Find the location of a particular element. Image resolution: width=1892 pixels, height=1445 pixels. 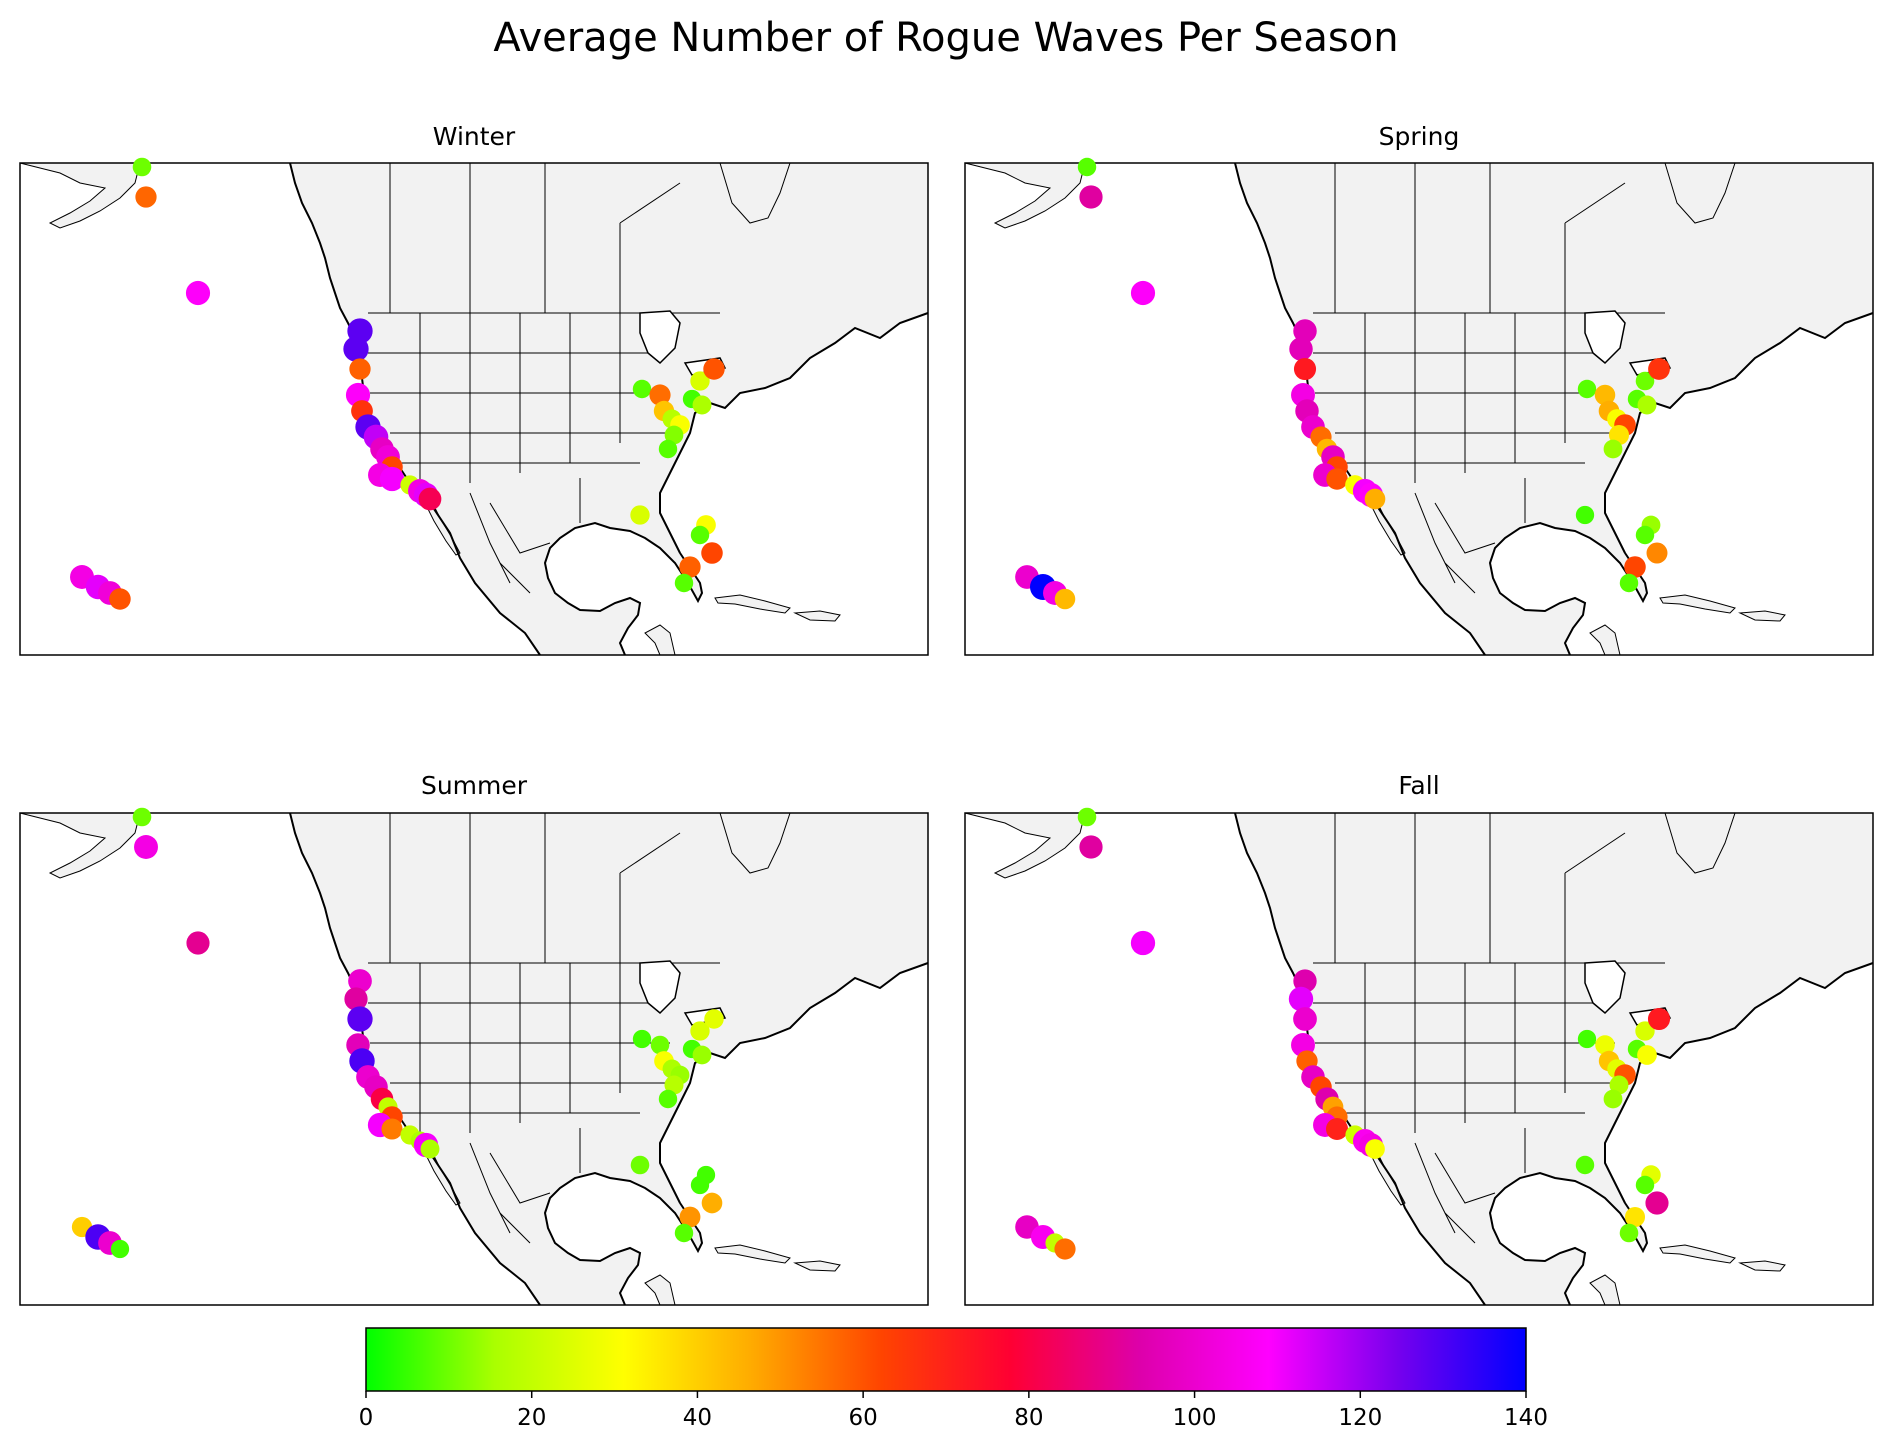

figure-title: Average Number of Rogue Waves Per Season is located at coordinates (946, 38).